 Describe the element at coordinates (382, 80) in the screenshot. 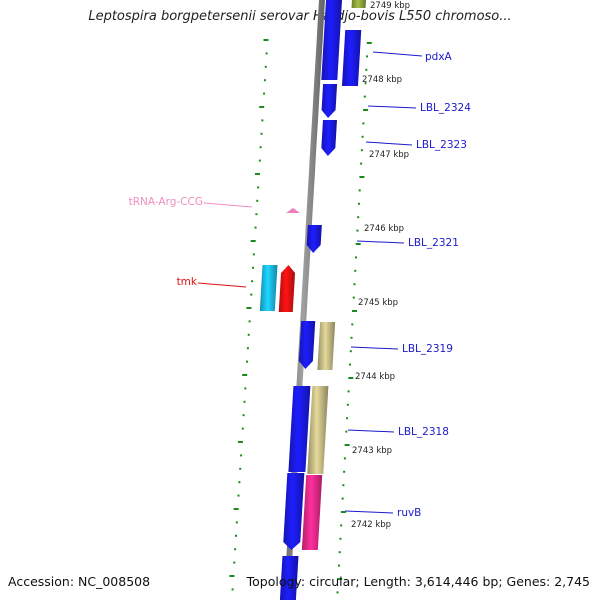

I see `kbp-label: 2748 kbp` at that location.